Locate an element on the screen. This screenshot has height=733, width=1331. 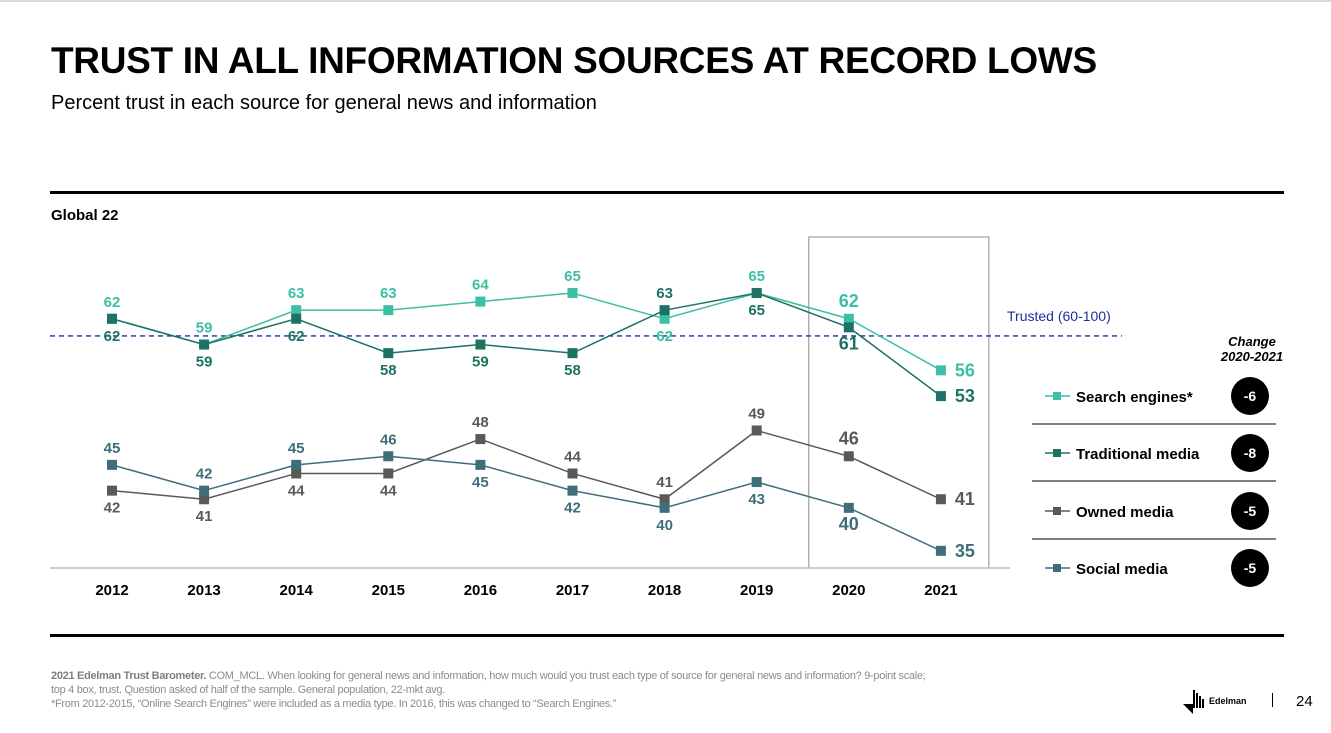
edelman-logo-text: Edelman is located at coordinates (1228, 701).